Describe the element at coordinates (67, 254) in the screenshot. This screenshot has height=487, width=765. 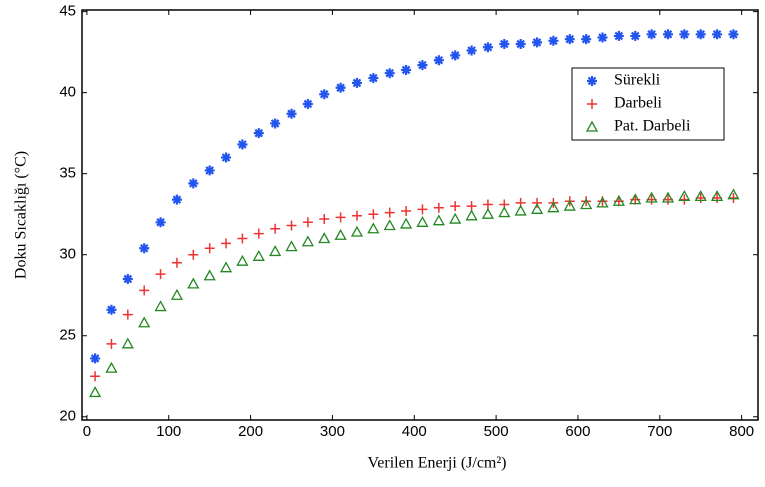
I see `y-tick-label: 30` at that location.